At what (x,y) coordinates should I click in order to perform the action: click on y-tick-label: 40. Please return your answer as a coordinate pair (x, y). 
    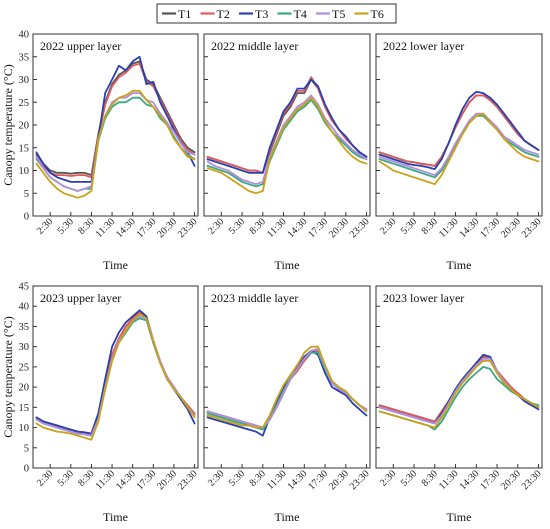
    Looking at the image, I should click on (24, 35).